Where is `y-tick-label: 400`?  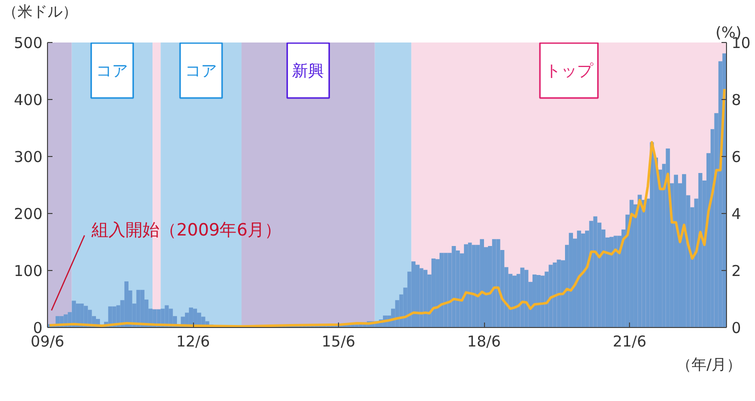
y-tick-label: 400 is located at coordinates (28, 100).